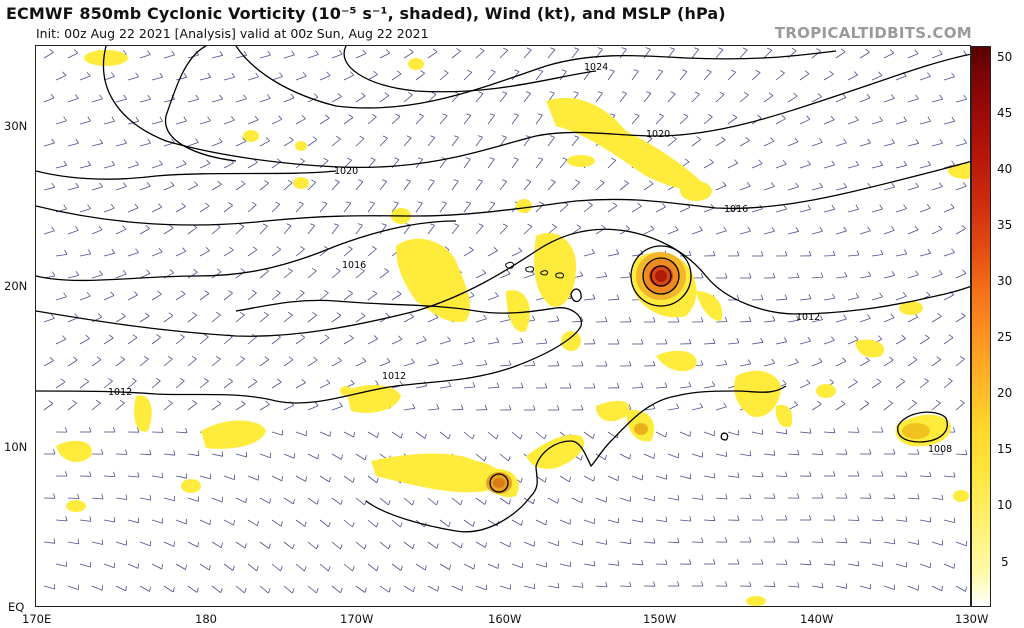 This screenshot has width=1024, height=628. Describe the element at coordinates (1005, 449) in the screenshot. I see `colorbar-tick: 15` at that location.